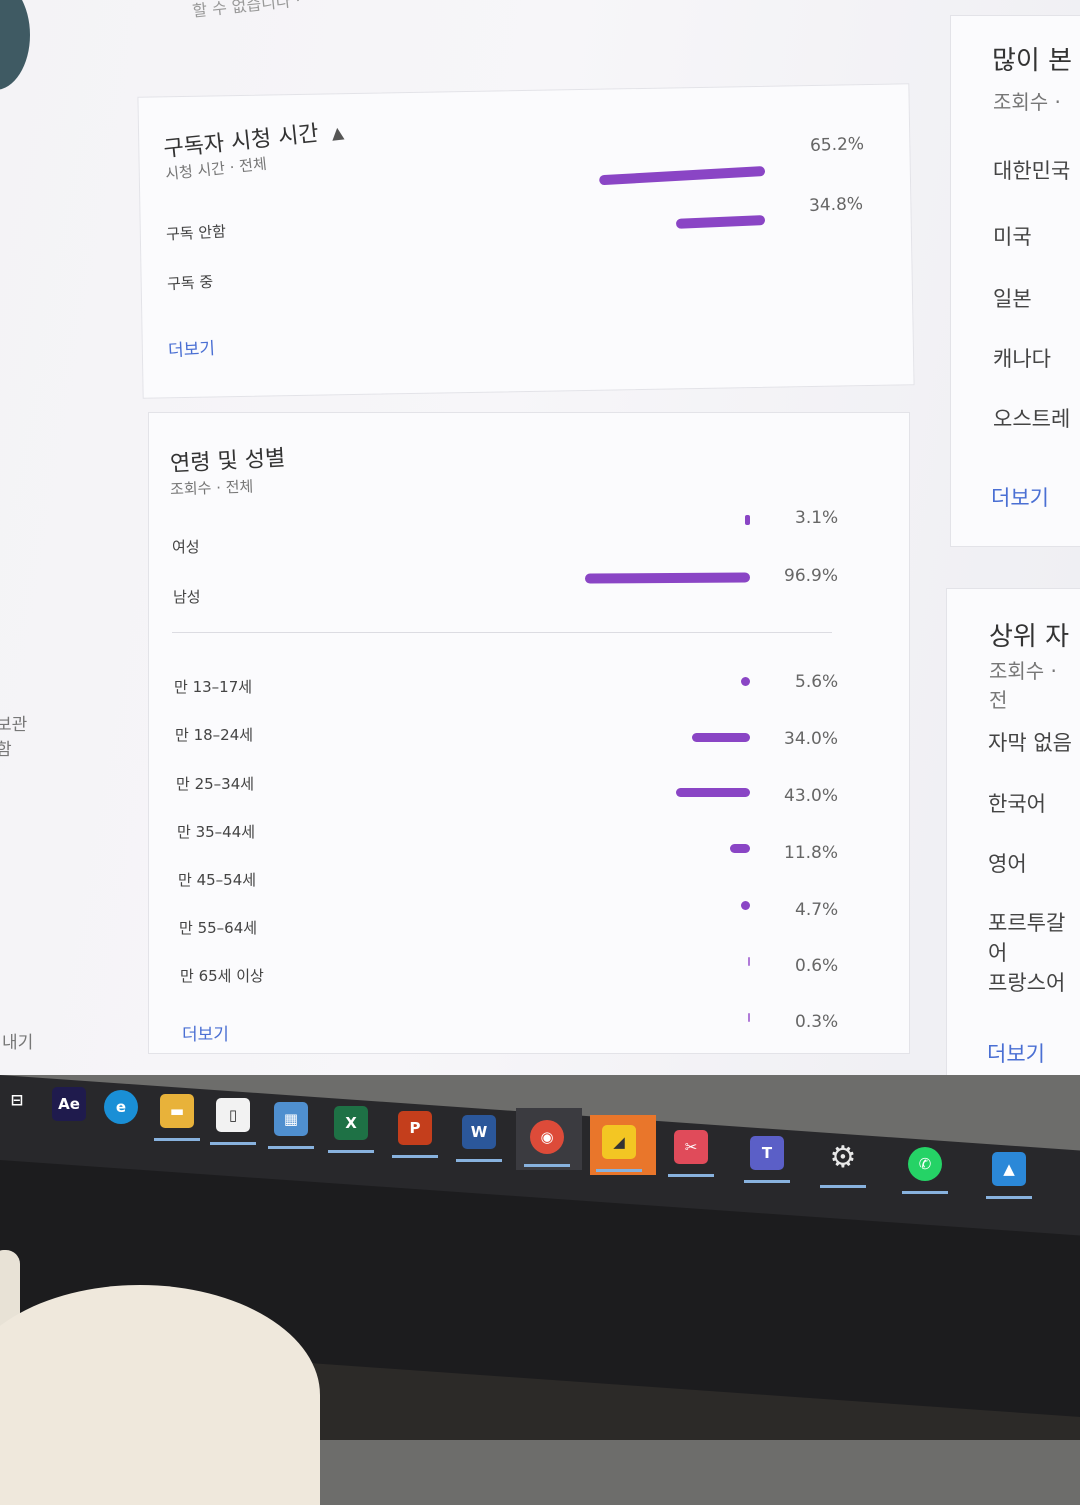 The height and width of the screenshot is (1505, 1080). What do you see at coordinates (1023, 685) in the screenshot?
I see `top-subtitles-subtitle: 조회수 · 전` at bounding box center [1023, 685].